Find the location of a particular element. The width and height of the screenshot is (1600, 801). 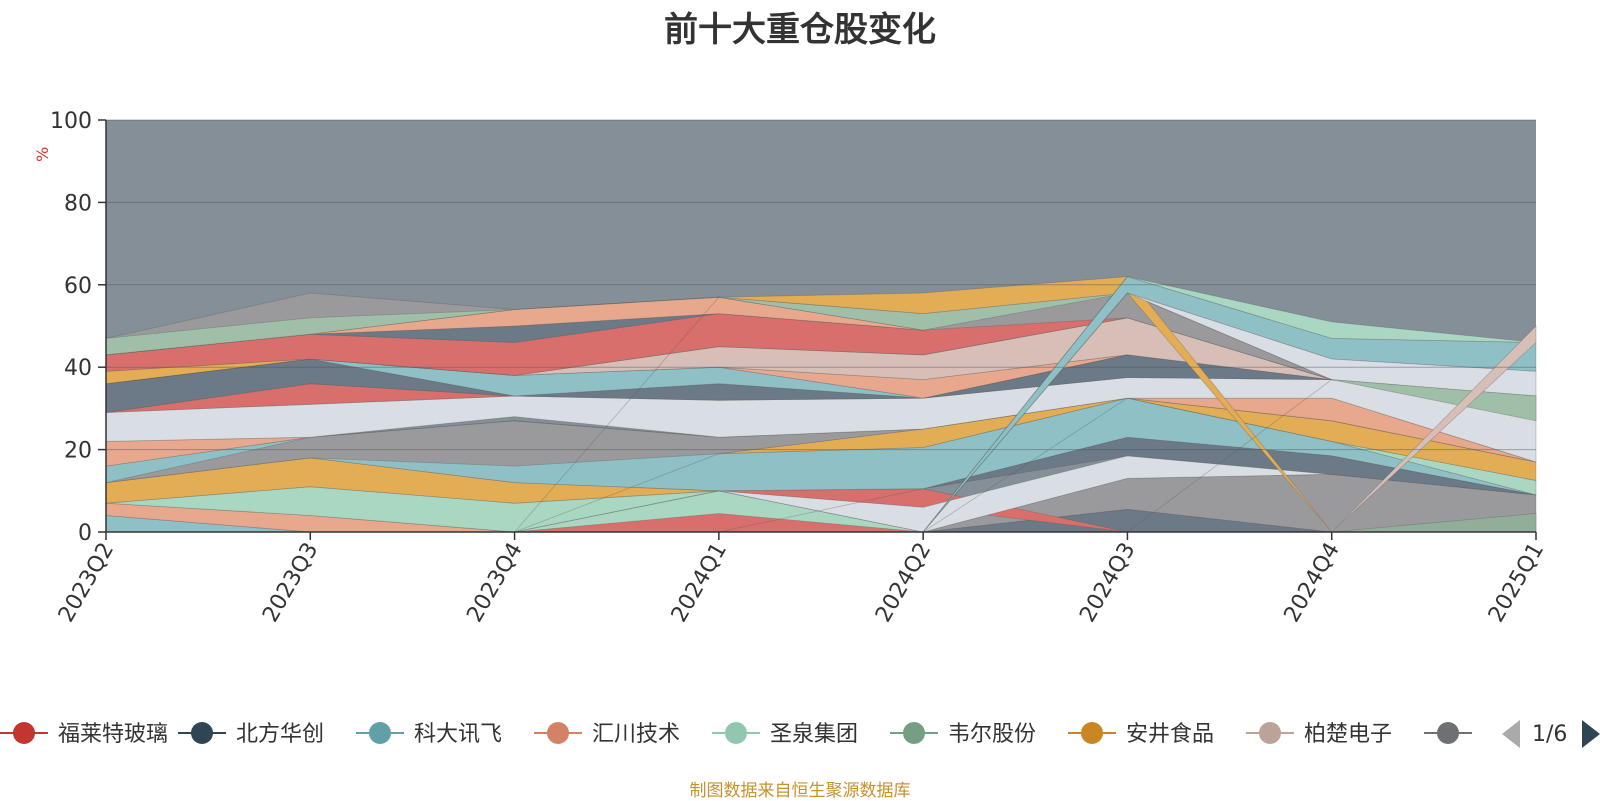

x-tick-label: 2024Q1 is located at coordinates (699, 583).